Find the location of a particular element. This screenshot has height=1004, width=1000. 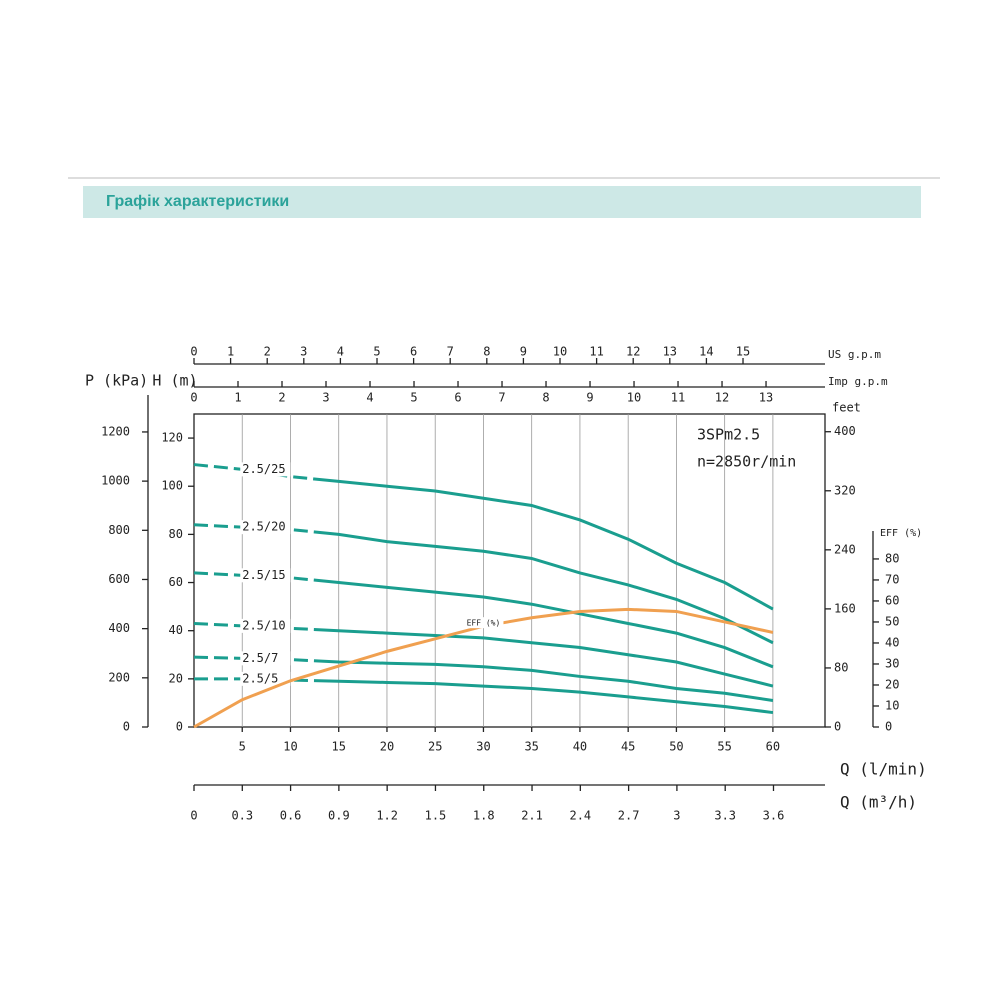

tick-label: 0.9 is located at coordinates (339, 816).